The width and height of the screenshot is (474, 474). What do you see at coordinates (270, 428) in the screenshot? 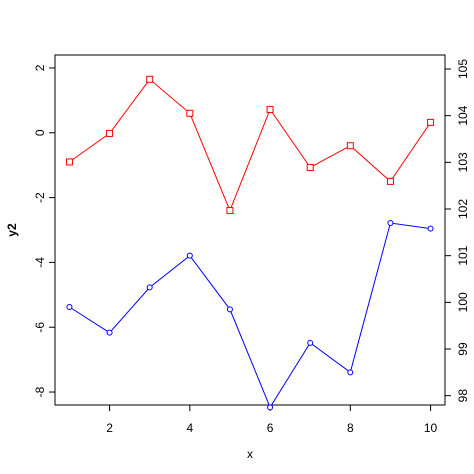
I see `x-tick-label: 6` at bounding box center [270, 428].